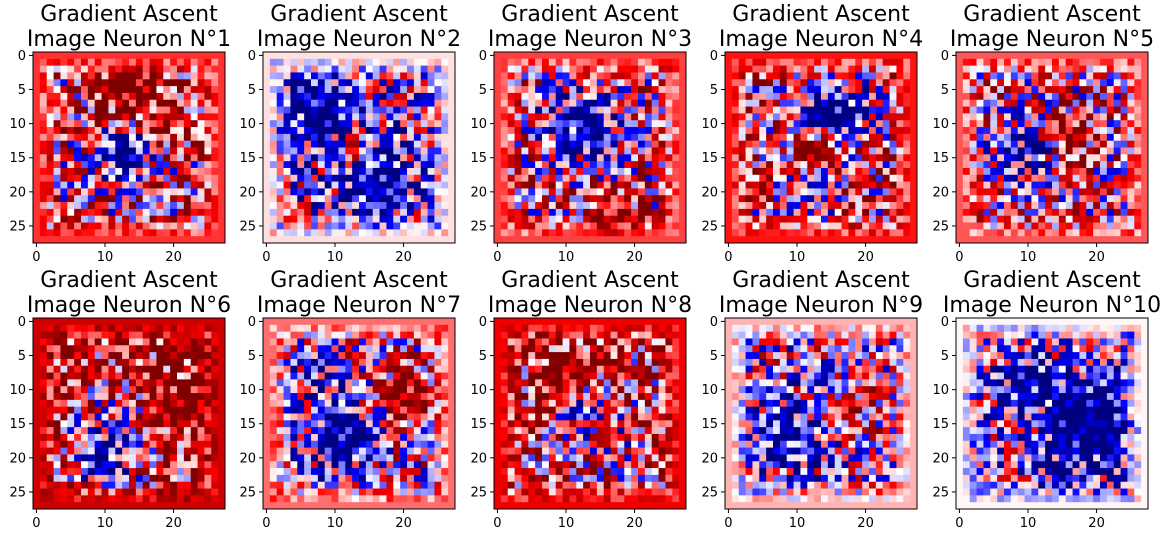  Describe the element at coordinates (129, 148) in the screenshot. I see `heatmap-cells` at that location.